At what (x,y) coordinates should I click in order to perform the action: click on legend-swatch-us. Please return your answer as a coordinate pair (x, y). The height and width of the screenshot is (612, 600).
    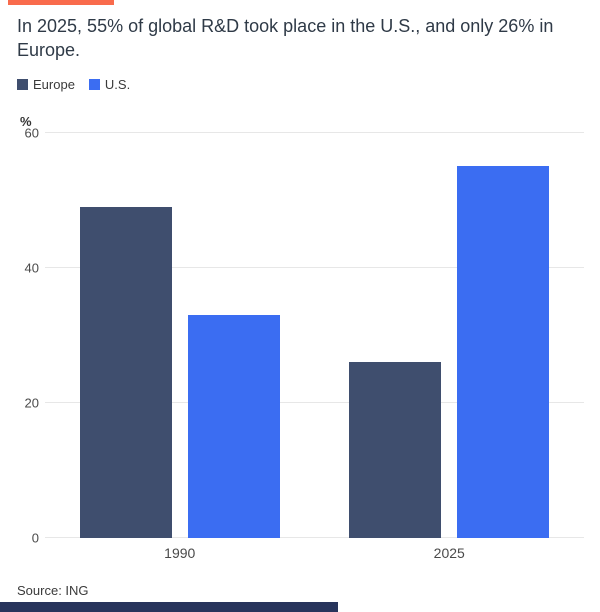
    Looking at the image, I should click on (94, 84).